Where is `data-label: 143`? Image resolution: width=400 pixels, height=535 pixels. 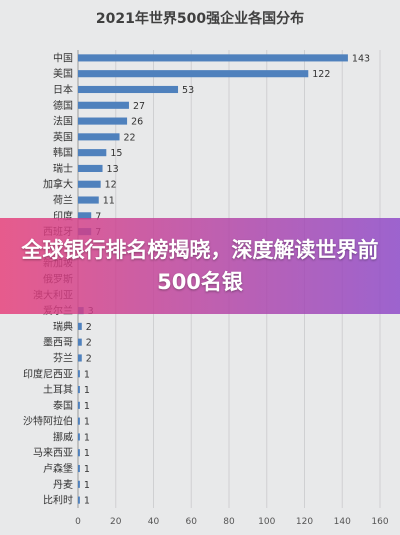
data-label: 143 is located at coordinates (361, 58).